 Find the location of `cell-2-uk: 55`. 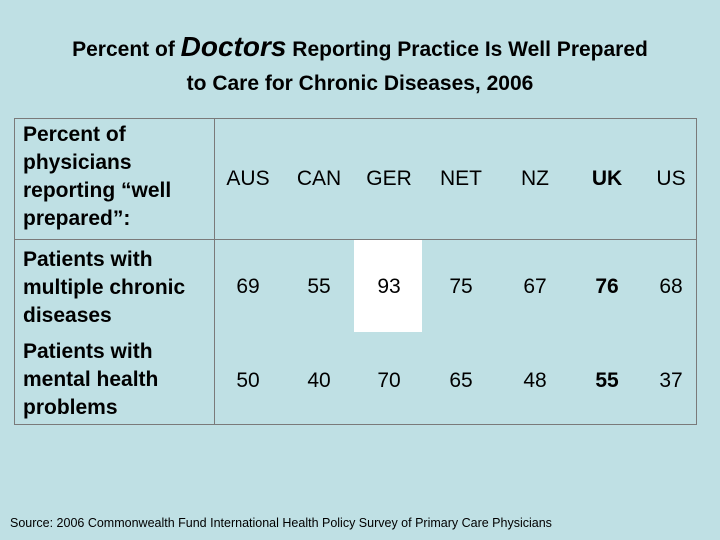

cell-2-uk: 55 is located at coordinates (607, 380).